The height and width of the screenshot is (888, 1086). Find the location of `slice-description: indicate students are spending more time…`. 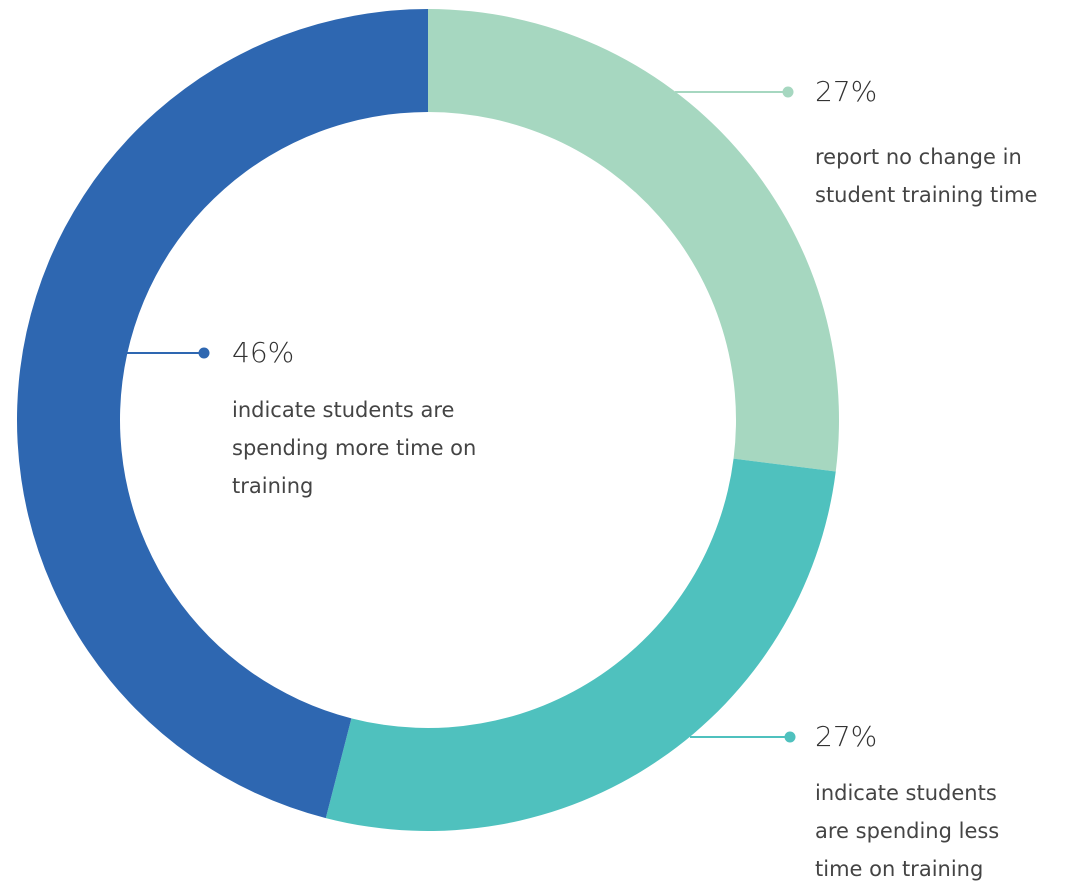

slice-description: indicate students are spending more time… is located at coordinates (354, 448).